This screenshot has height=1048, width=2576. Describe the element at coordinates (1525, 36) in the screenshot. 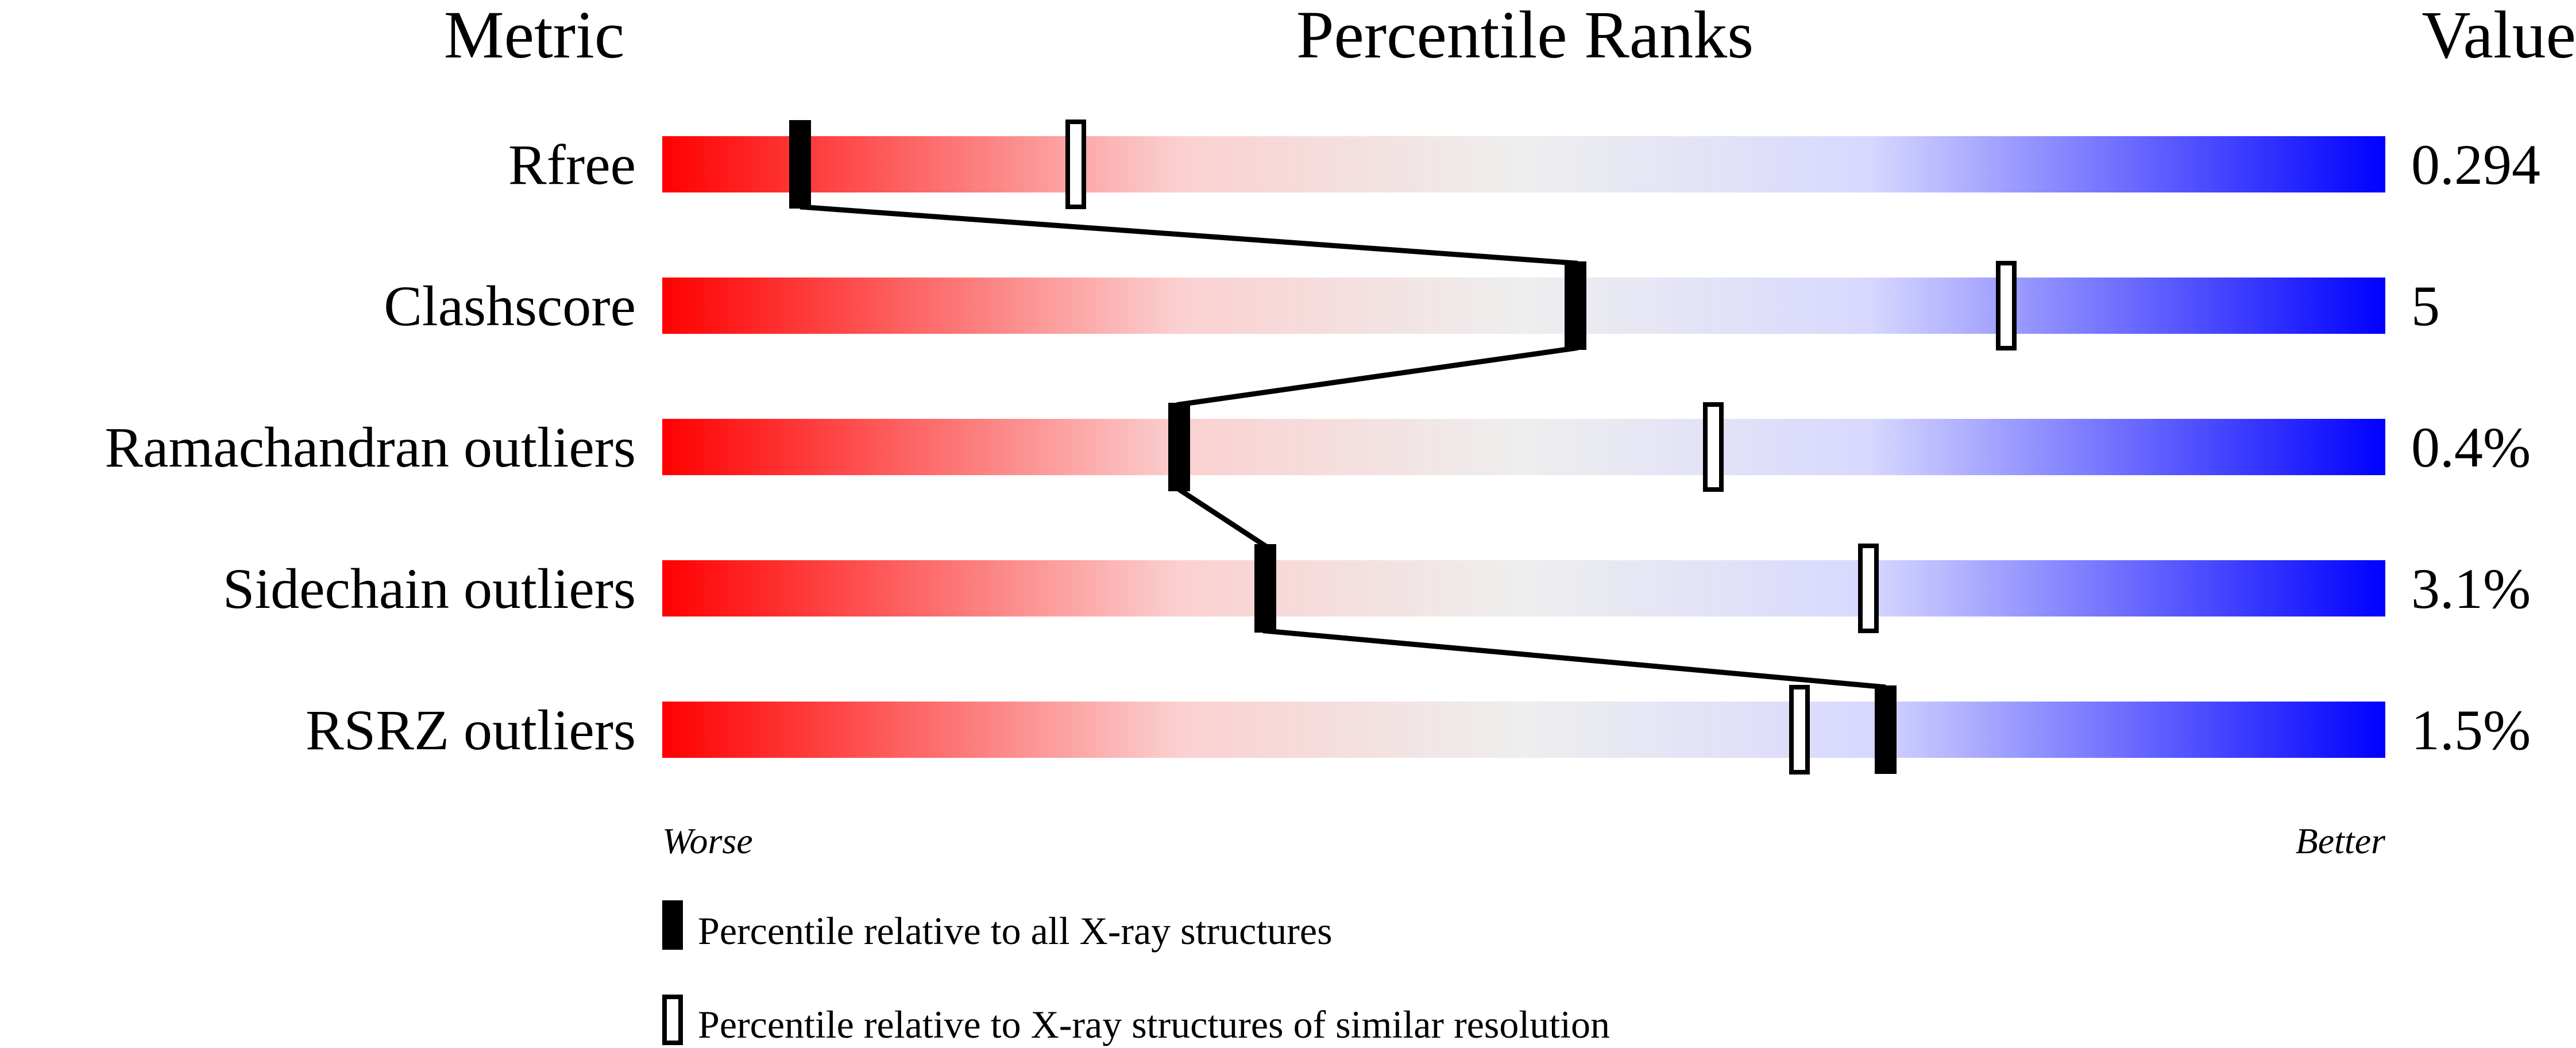

I see `header-percentile-ranks: Percentile Ranks` at that location.